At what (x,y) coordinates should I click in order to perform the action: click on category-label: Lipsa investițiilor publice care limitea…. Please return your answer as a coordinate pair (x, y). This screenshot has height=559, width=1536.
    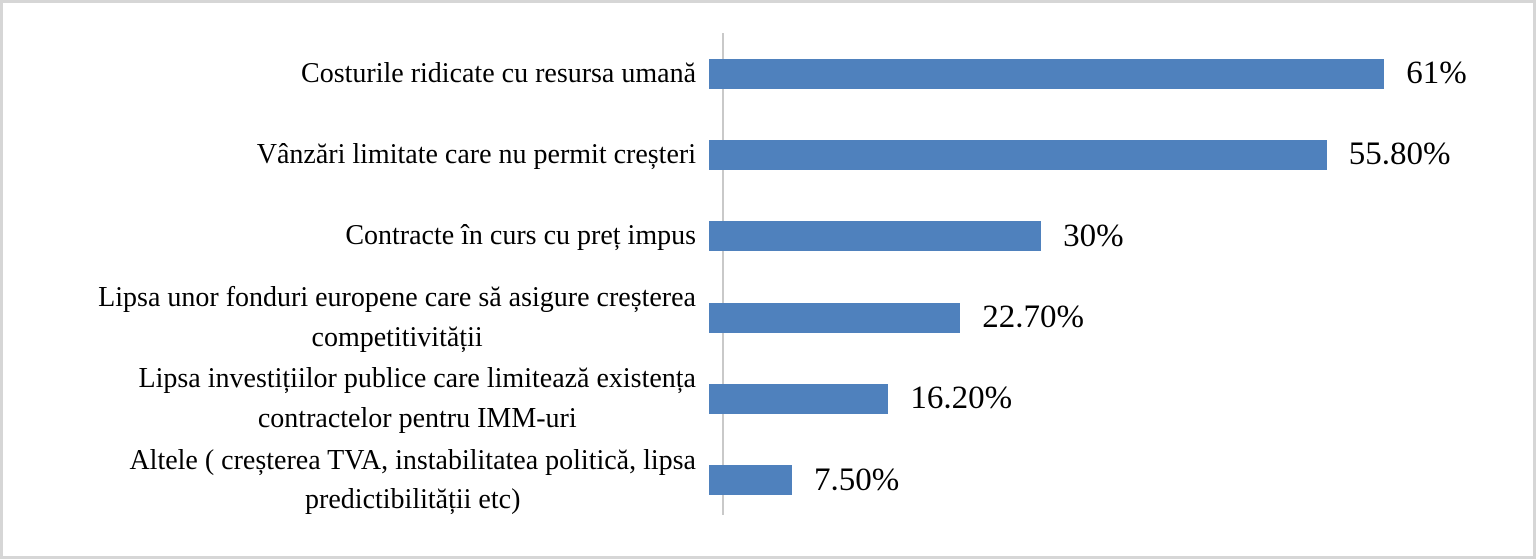
    Looking at the image, I should click on (417, 398).